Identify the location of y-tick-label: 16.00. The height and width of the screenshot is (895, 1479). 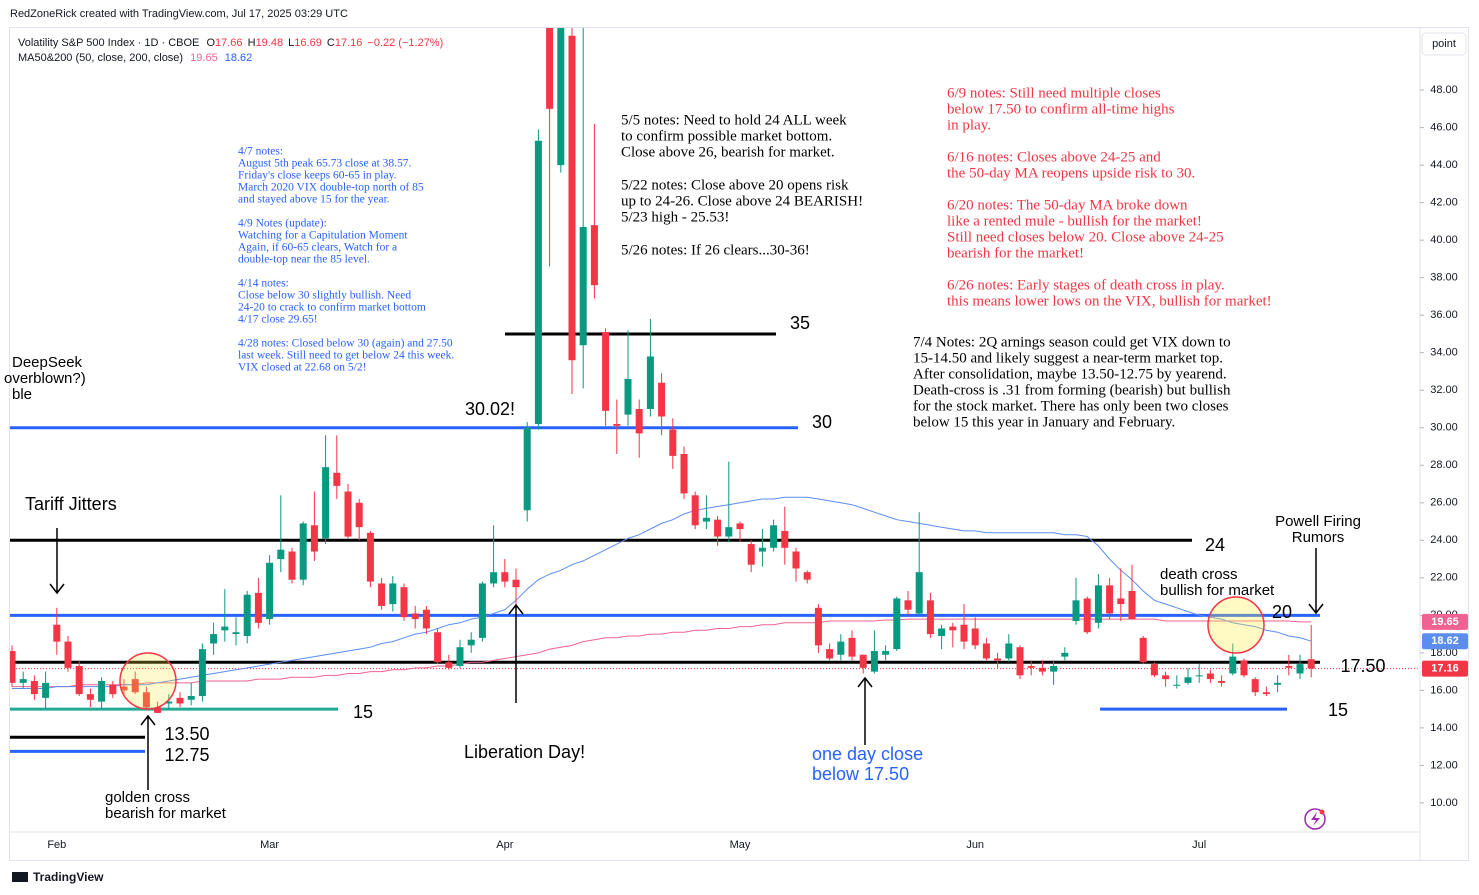
(1444, 690).